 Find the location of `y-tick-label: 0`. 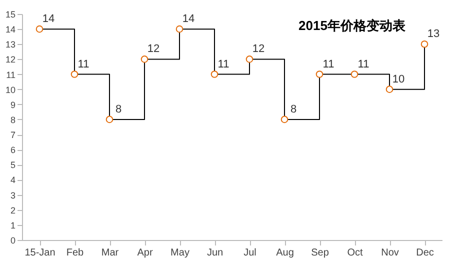

y-tick-label: 0 is located at coordinates (13, 241).